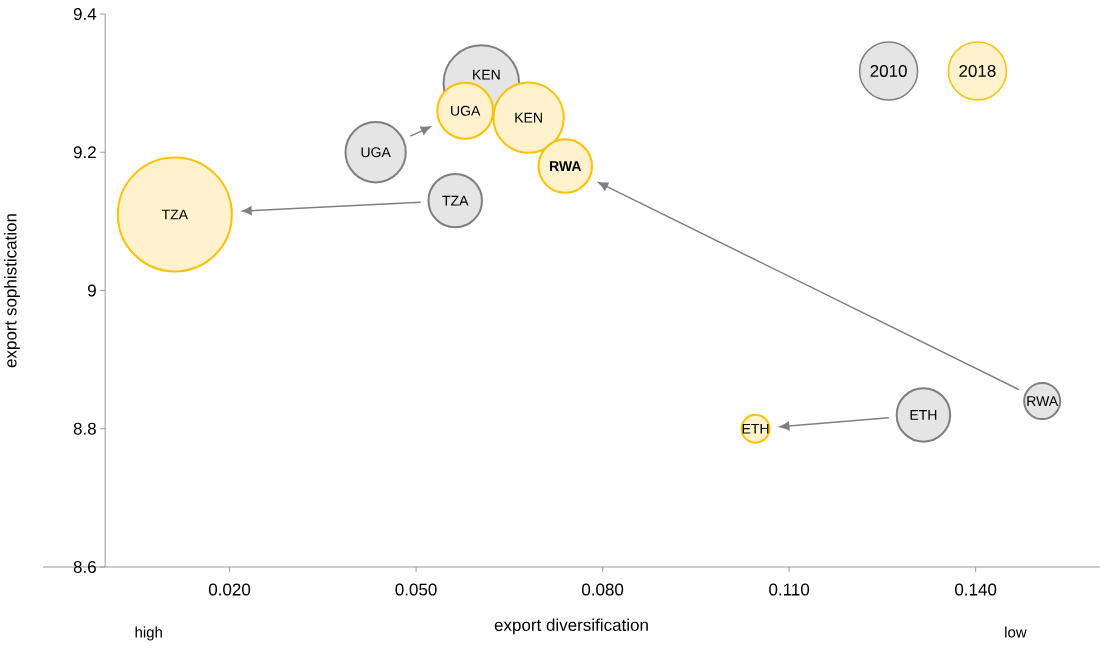 The image size is (1104, 651). Describe the element at coordinates (92, 290) in the screenshot. I see `y-tick-label: 9` at that location.